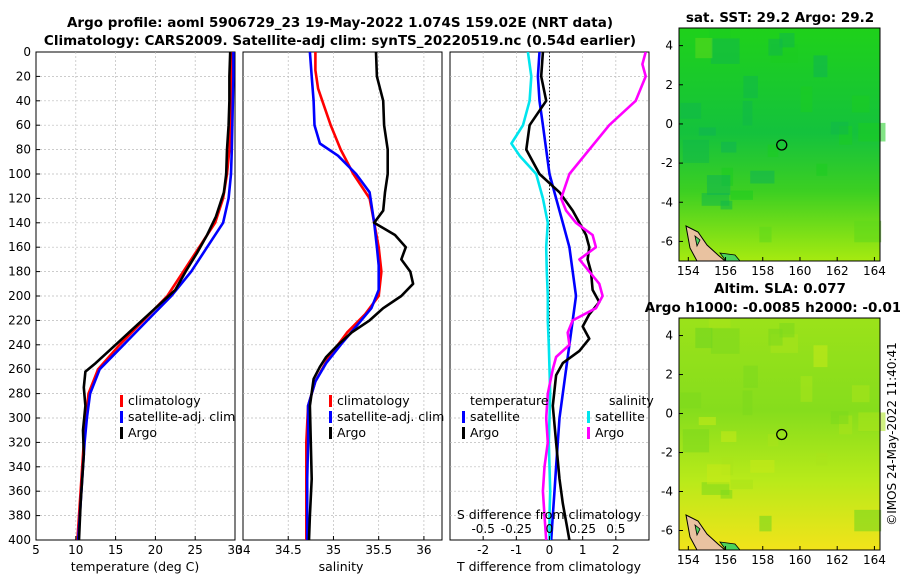  I want to click on depth-tick-label: 40, so click(23, 101).